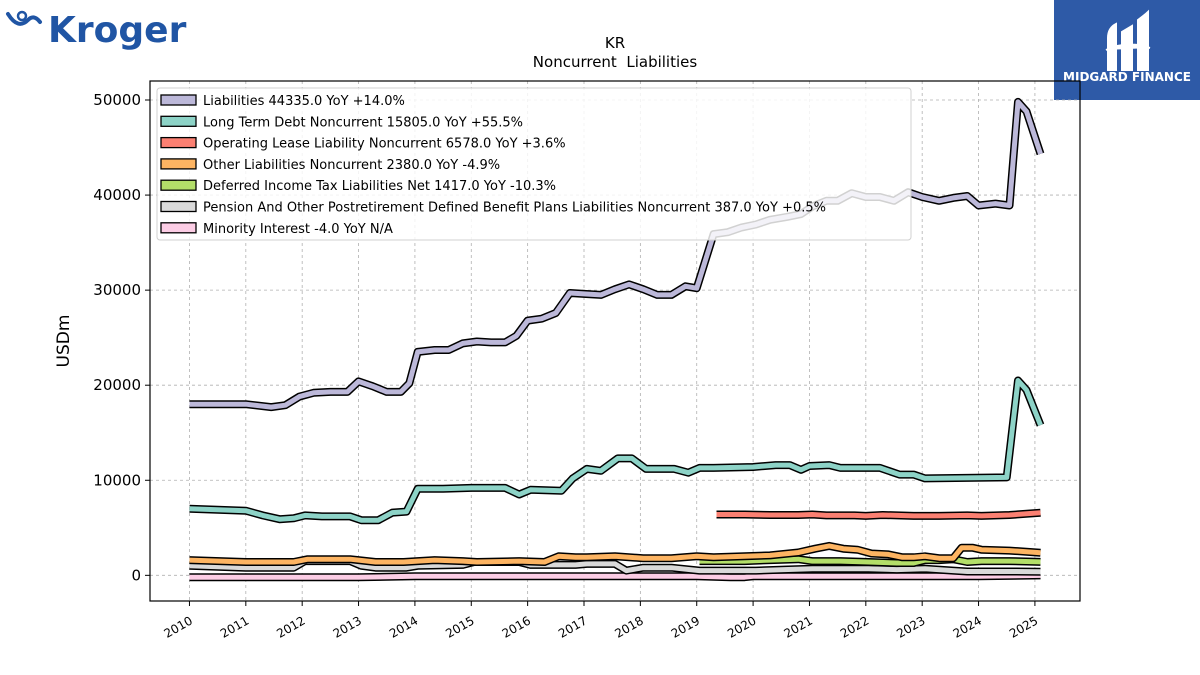 The image size is (1200, 675). I want to click on x-tick-label: 2017, so click(572, 626).